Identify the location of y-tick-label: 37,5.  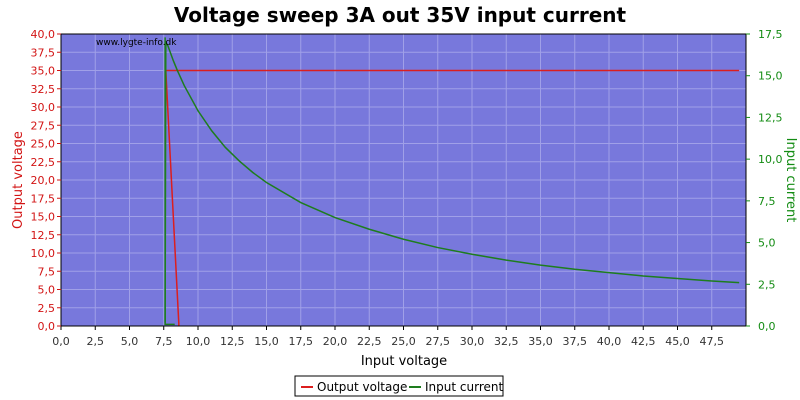
(43, 52).